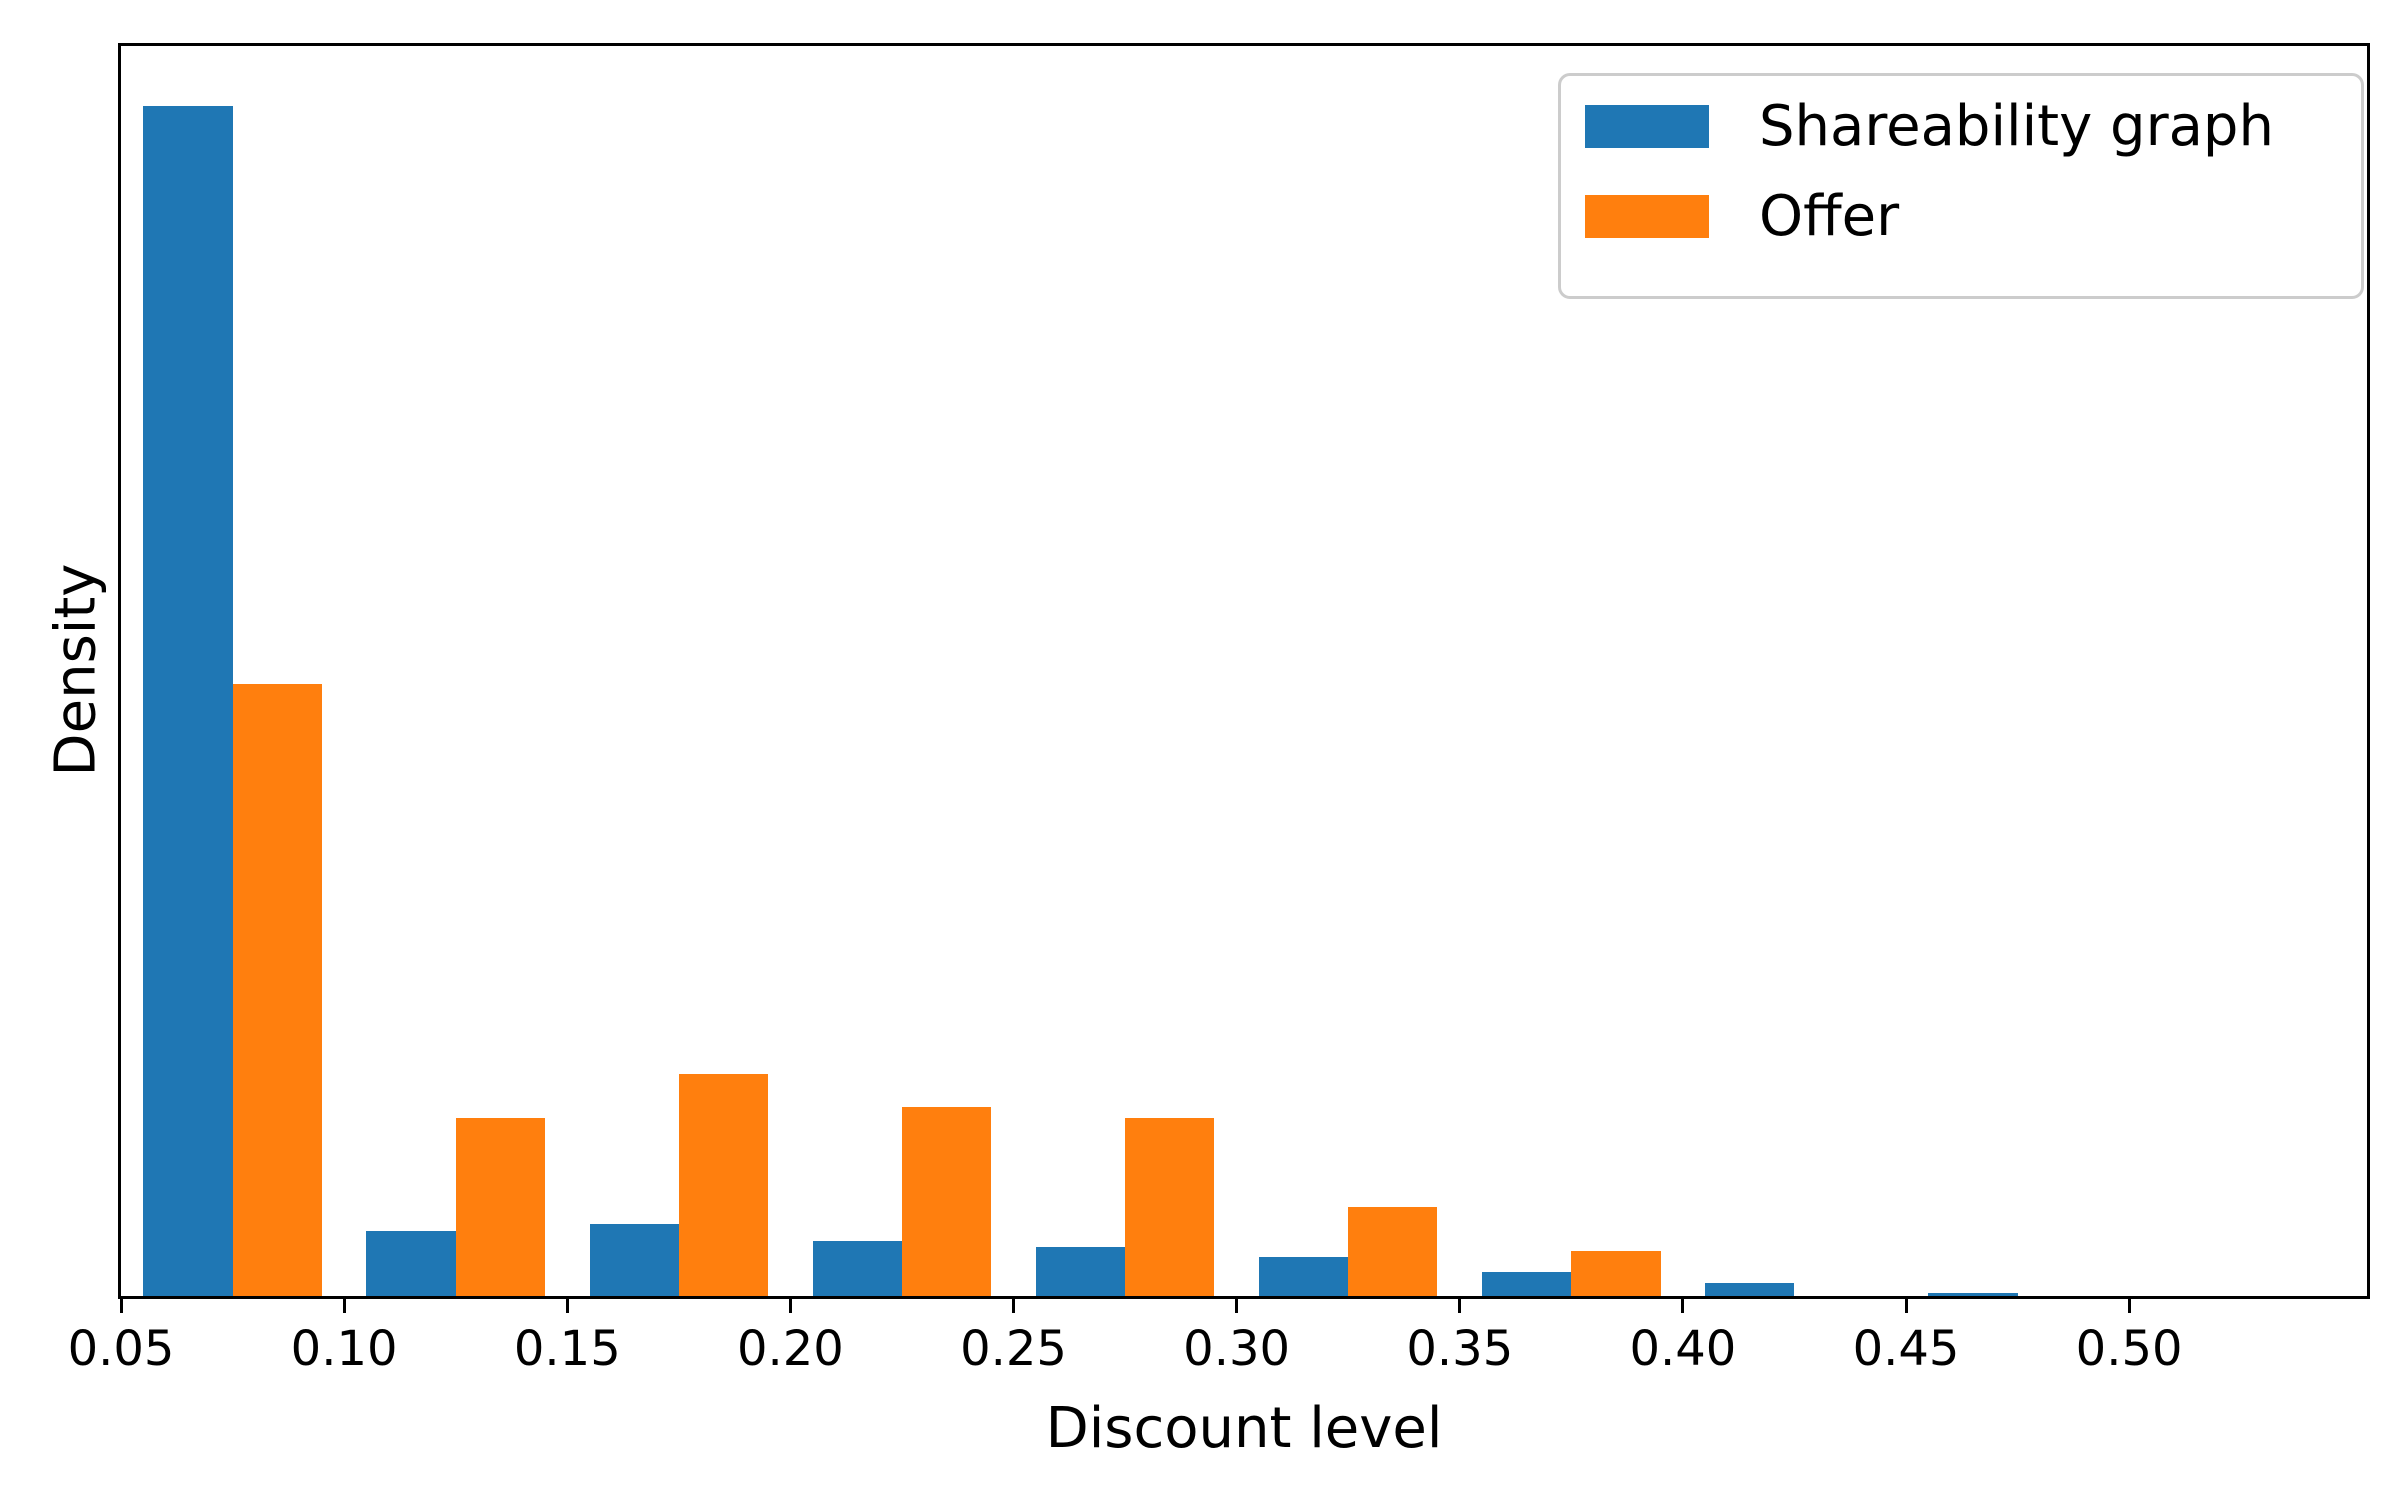 This screenshot has height=1500, width=2400. What do you see at coordinates (121, 1306) in the screenshot?
I see `x-tick-0.05` at bounding box center [121, 1306].